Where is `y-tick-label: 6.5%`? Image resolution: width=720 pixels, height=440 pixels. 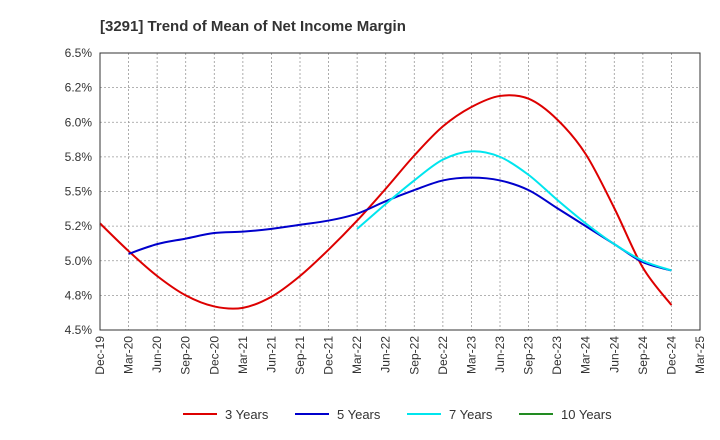
y-tick-label: 6.5% is located at coordinates (79, 53).